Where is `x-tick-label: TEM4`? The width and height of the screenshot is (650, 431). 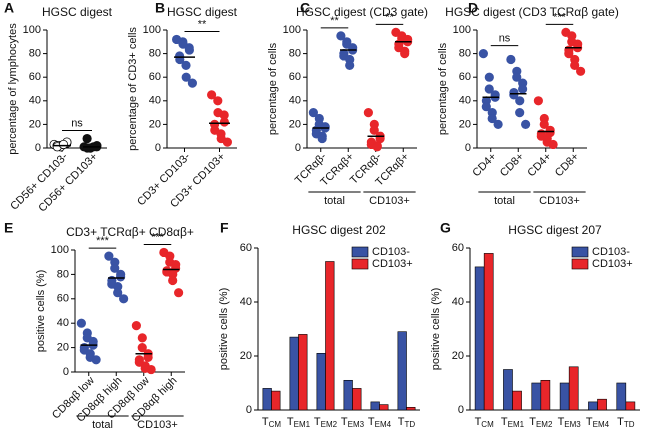 x-tick-label: TEM4 is located at coordinates (380, 422).